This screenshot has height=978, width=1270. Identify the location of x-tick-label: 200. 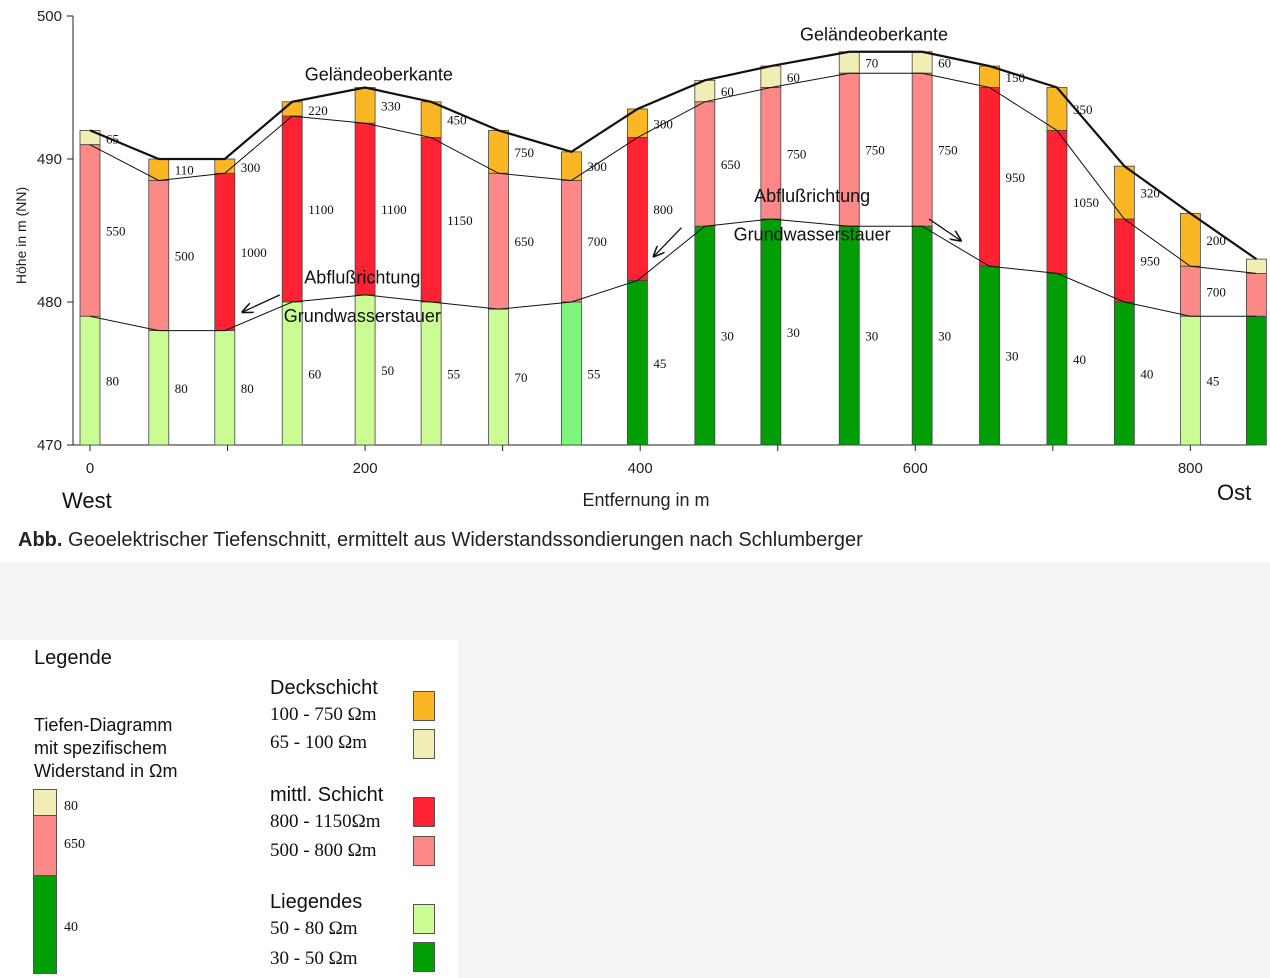
(365, 468).